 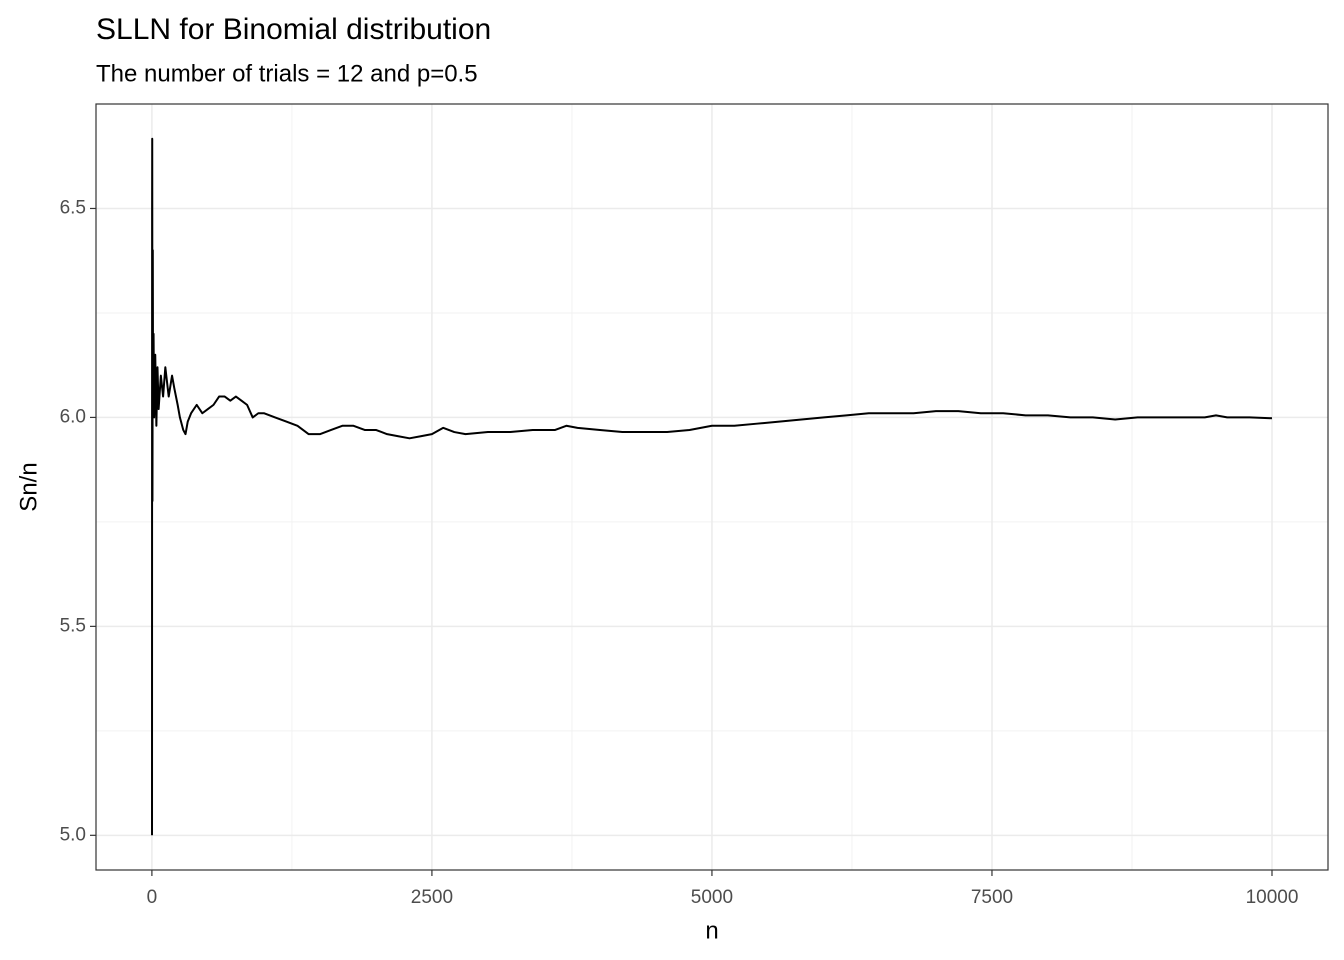 What do you see at coordinates (712, 897) in the screenshot?
I see `x-tick-label: 5000` at bounding box center [712, 897].